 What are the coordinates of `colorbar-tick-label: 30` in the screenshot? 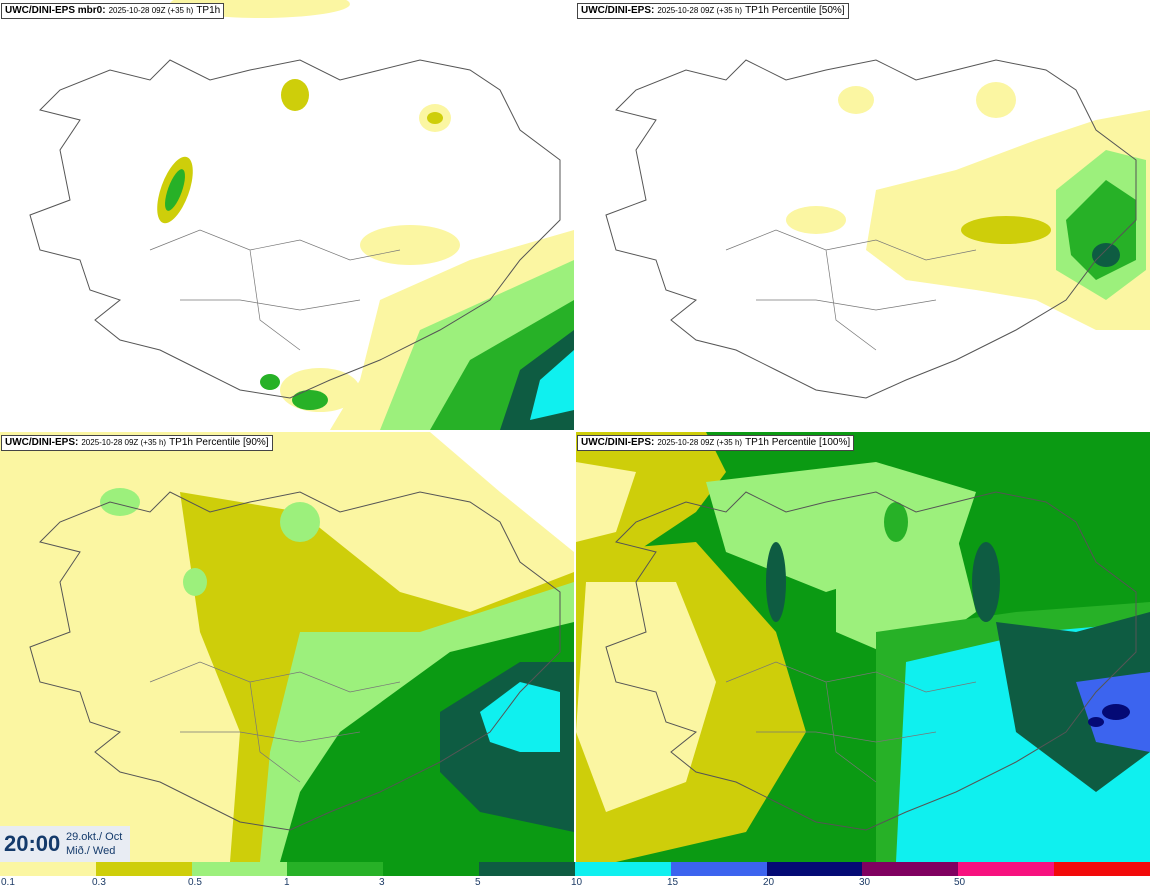 It's located at (865, 882).